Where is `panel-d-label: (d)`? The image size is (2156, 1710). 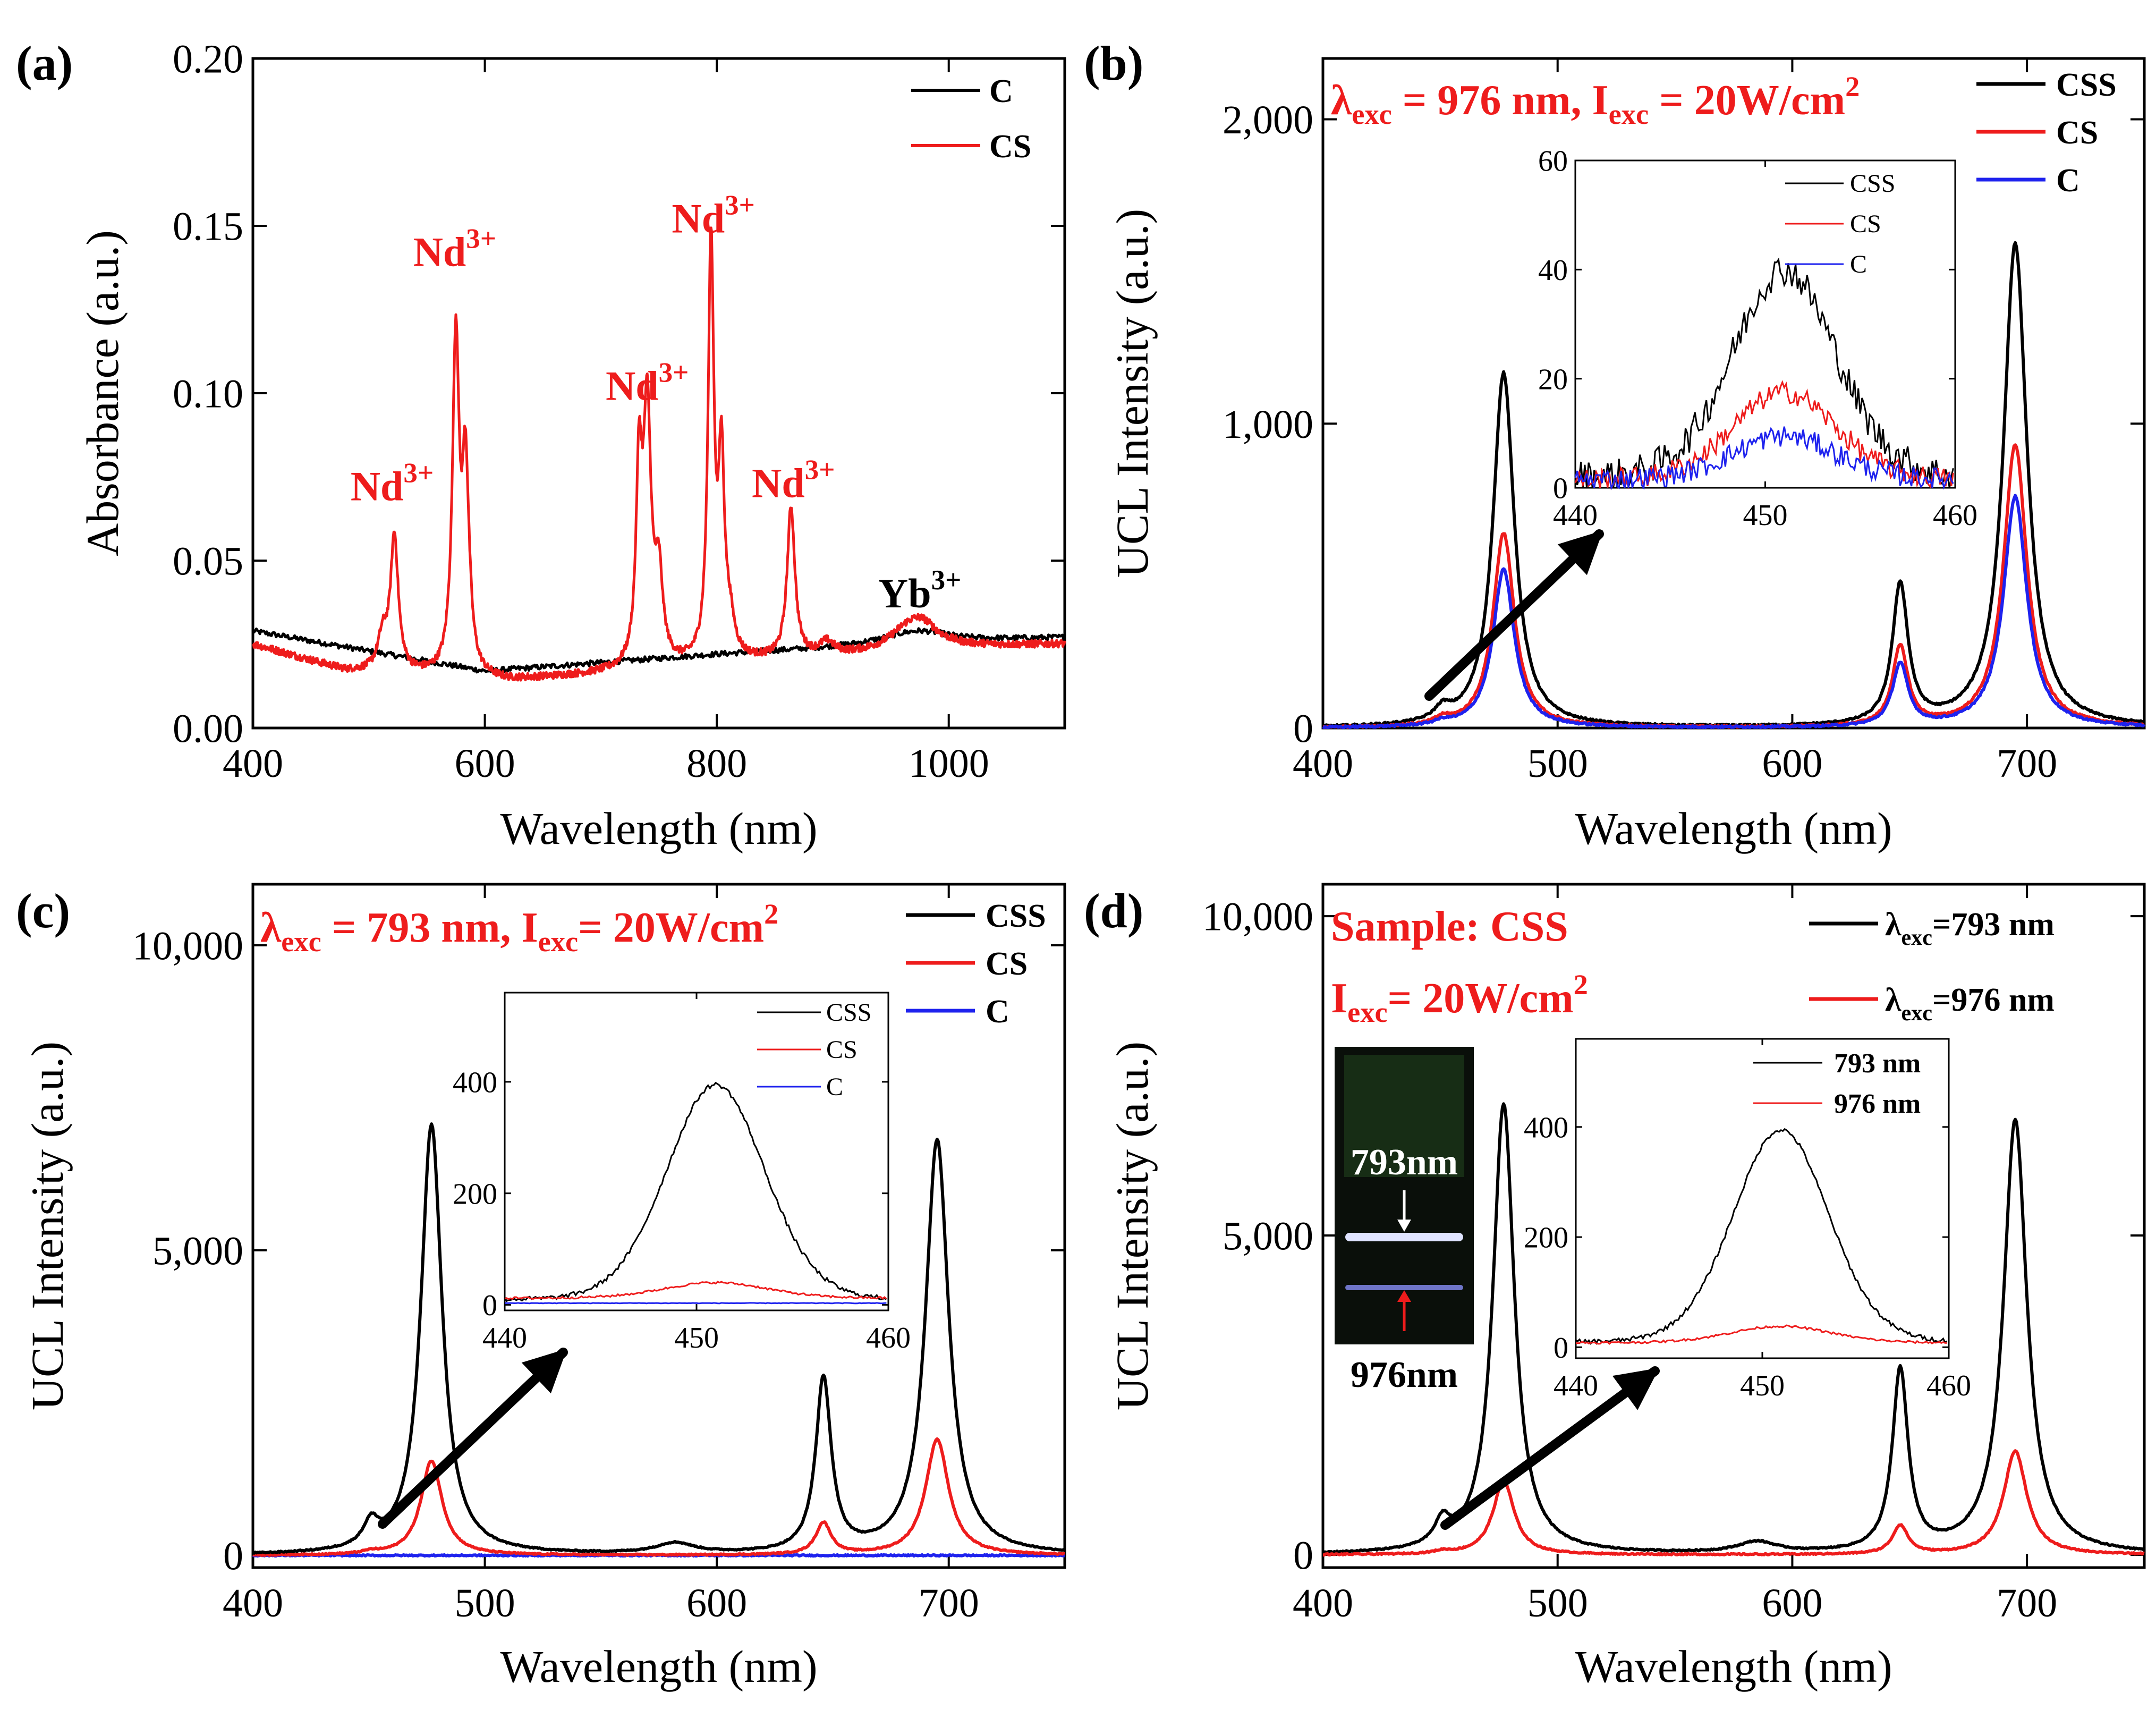 panel-d-label: (d) is located at coordinates (1113, 911).